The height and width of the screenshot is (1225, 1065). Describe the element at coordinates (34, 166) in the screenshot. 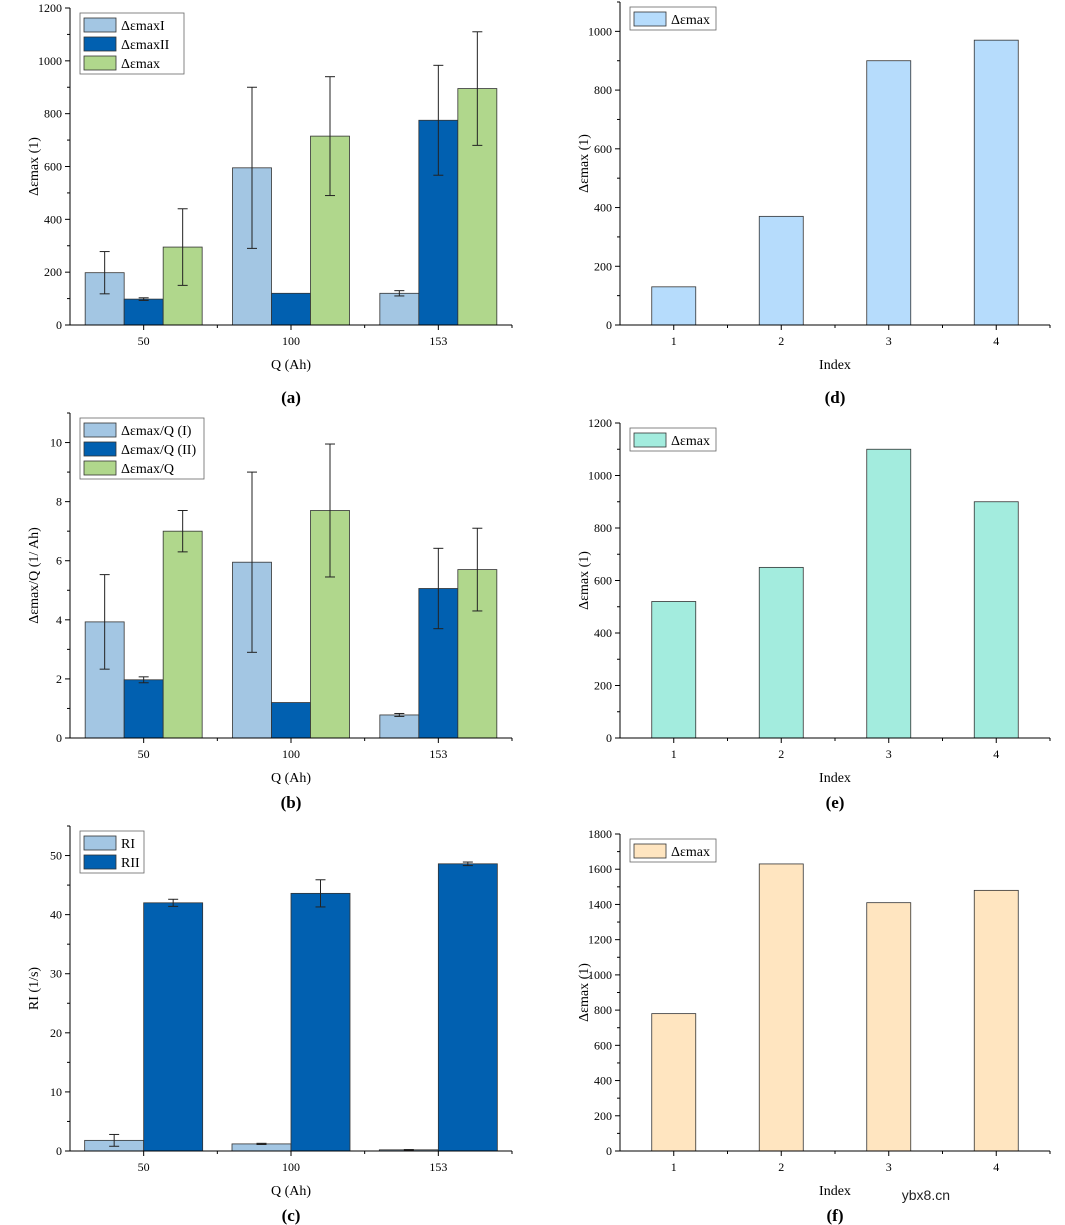

I see `y-axis-title-a: Δεmax (1)` at that location.